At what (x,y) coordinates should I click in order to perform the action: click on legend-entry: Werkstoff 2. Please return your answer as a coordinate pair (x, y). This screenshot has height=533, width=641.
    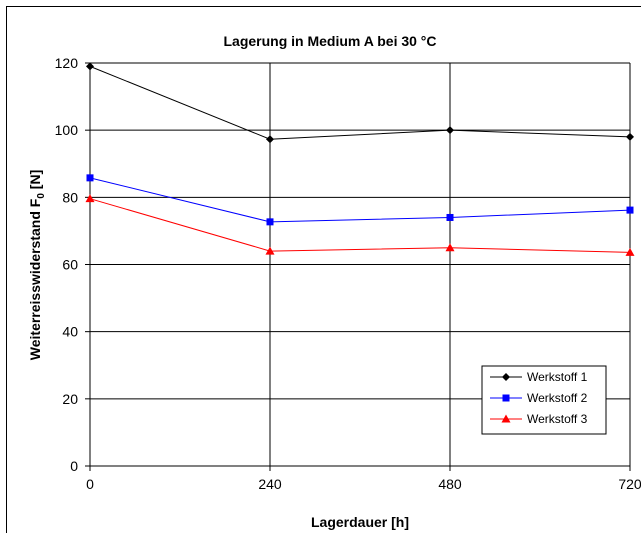
    Looking at the image, I should click on (557, 398).